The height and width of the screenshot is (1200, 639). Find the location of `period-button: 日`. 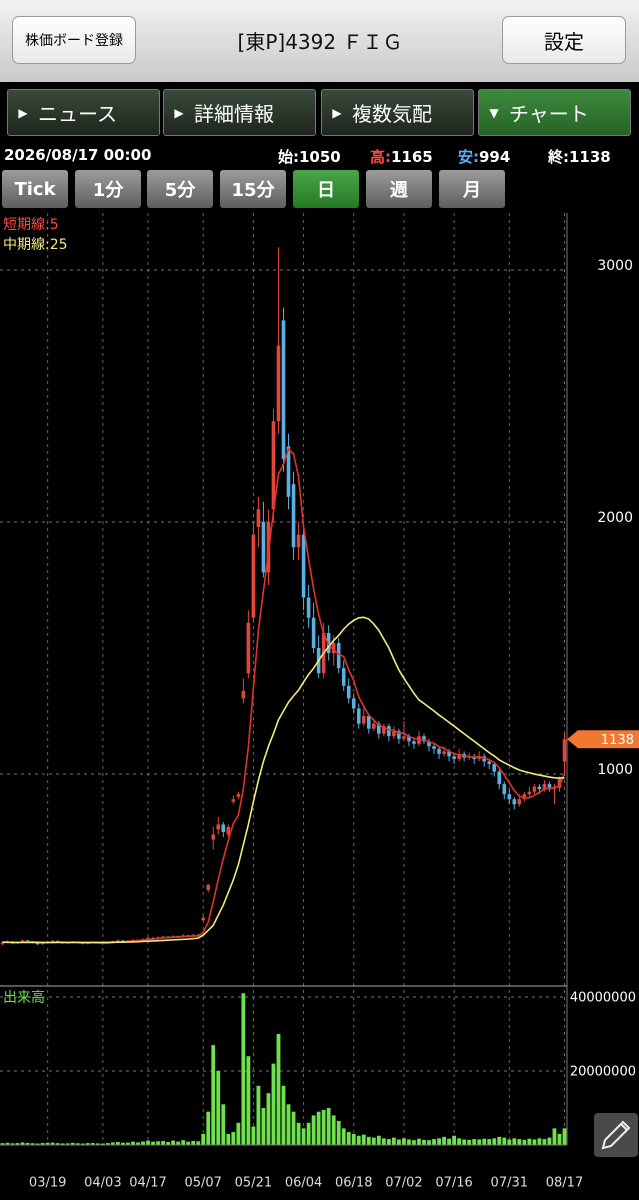

period-button: 日 is located at coordinates (326, 189).